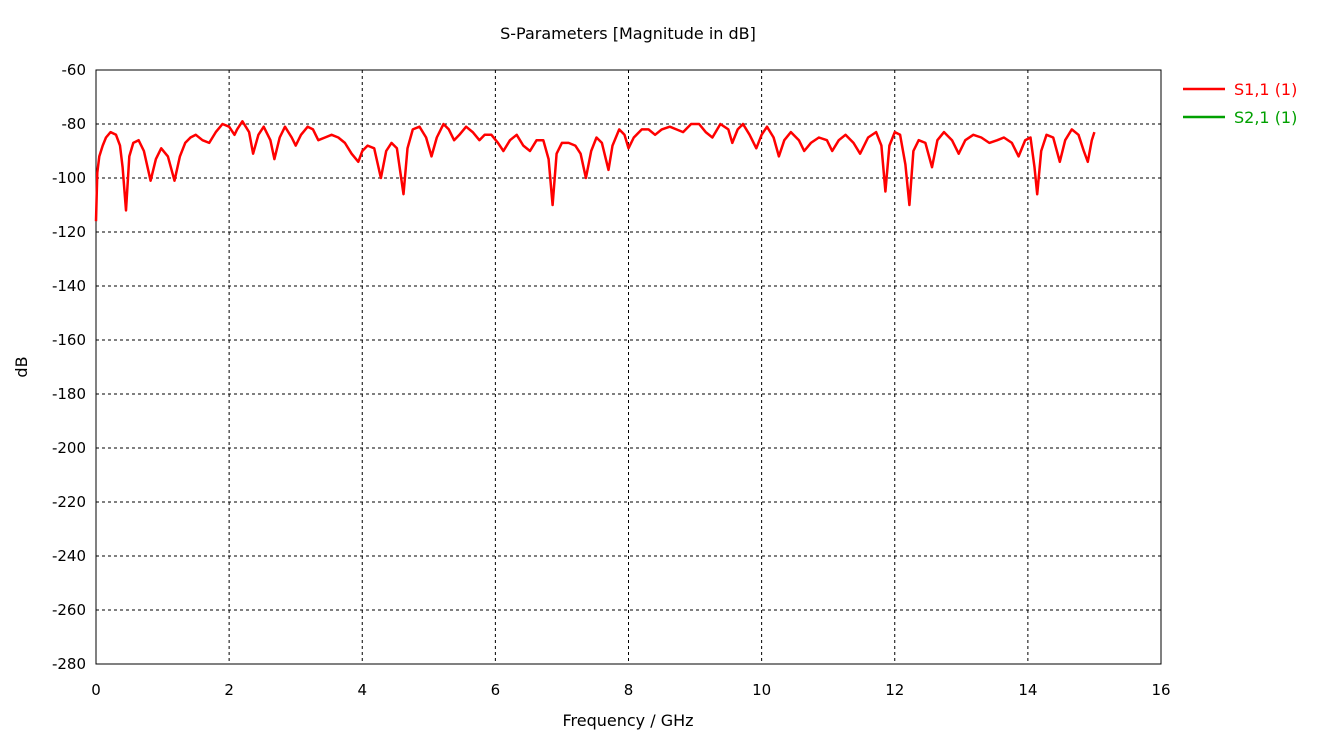 This screenshot has width=1328, height=739. I want to click on series-lines, so click(595, 171).